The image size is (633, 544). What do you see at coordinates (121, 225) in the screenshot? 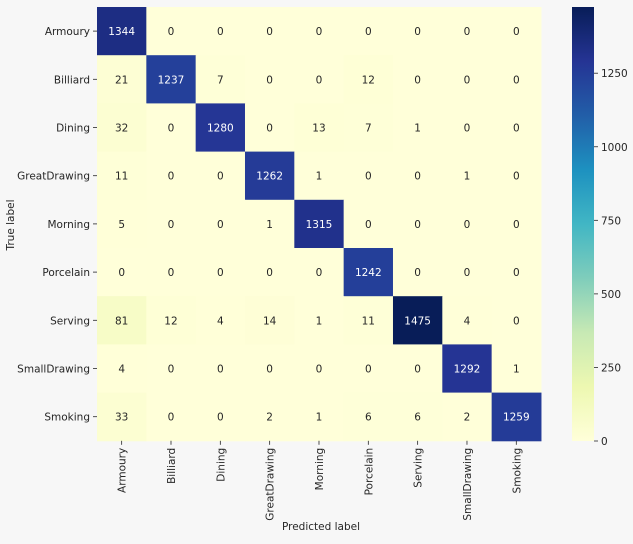
I see `cell-value: 5` at bounding box center [121, 225].